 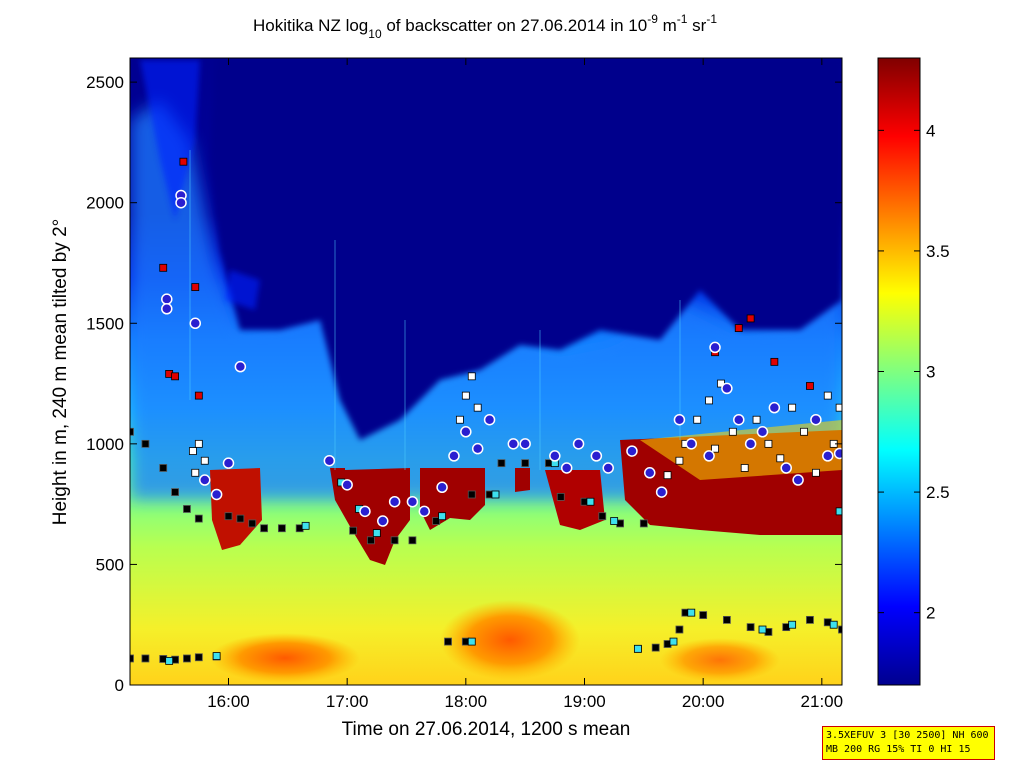 I want to click on colorbar-tick-label: 3.5, so click(x=938, y=251).